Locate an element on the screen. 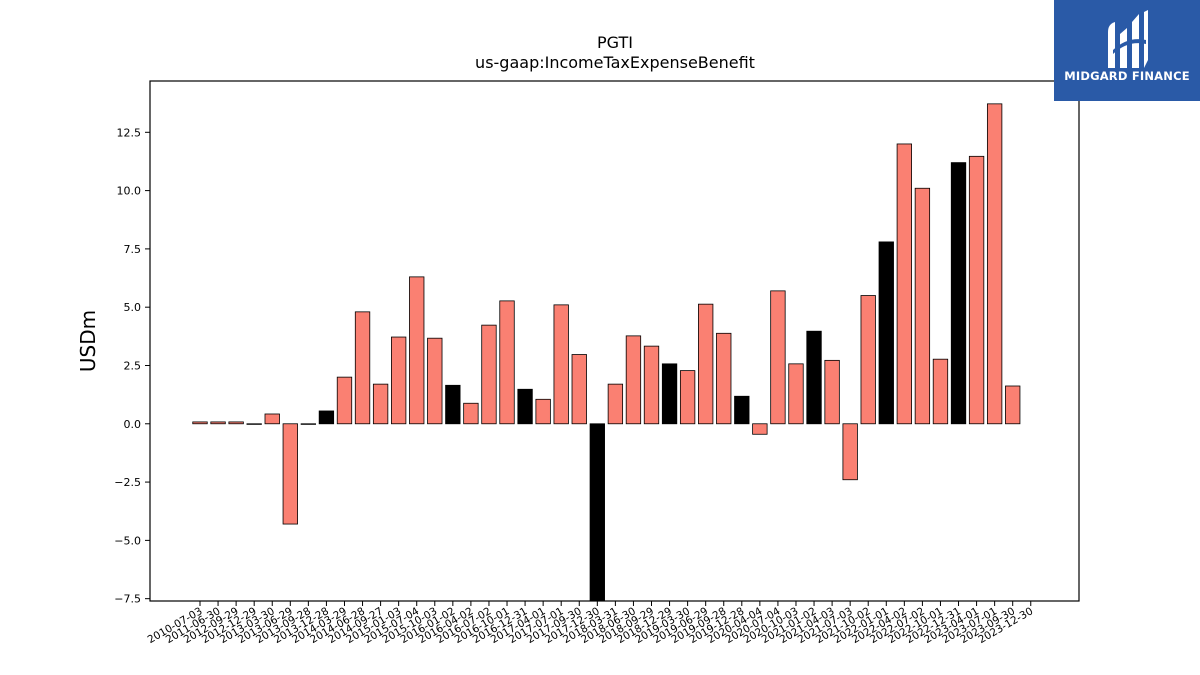 The height and width of the screenshot is (675, 1200). y-tick-label: 7.5 is located at coordinates (133, 249).